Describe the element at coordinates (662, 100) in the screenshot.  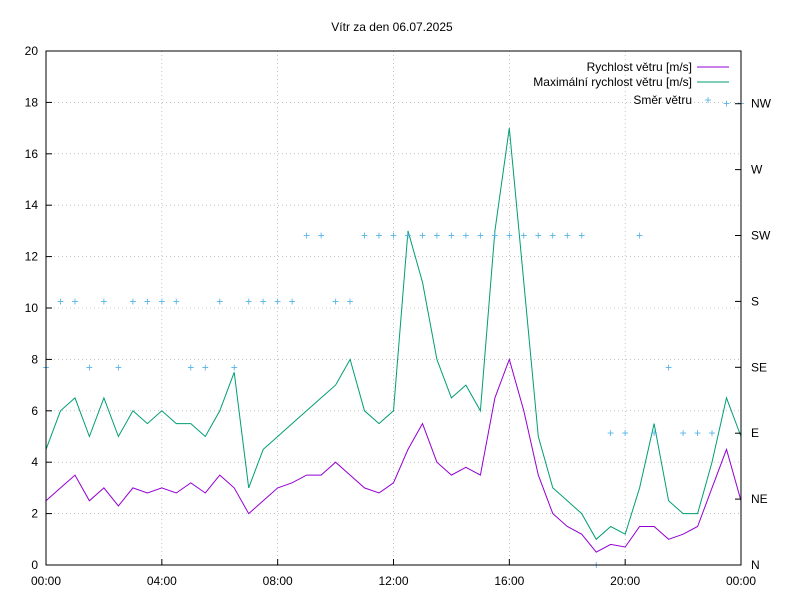
I see `legend-label-direction: Směr větru` at that location.